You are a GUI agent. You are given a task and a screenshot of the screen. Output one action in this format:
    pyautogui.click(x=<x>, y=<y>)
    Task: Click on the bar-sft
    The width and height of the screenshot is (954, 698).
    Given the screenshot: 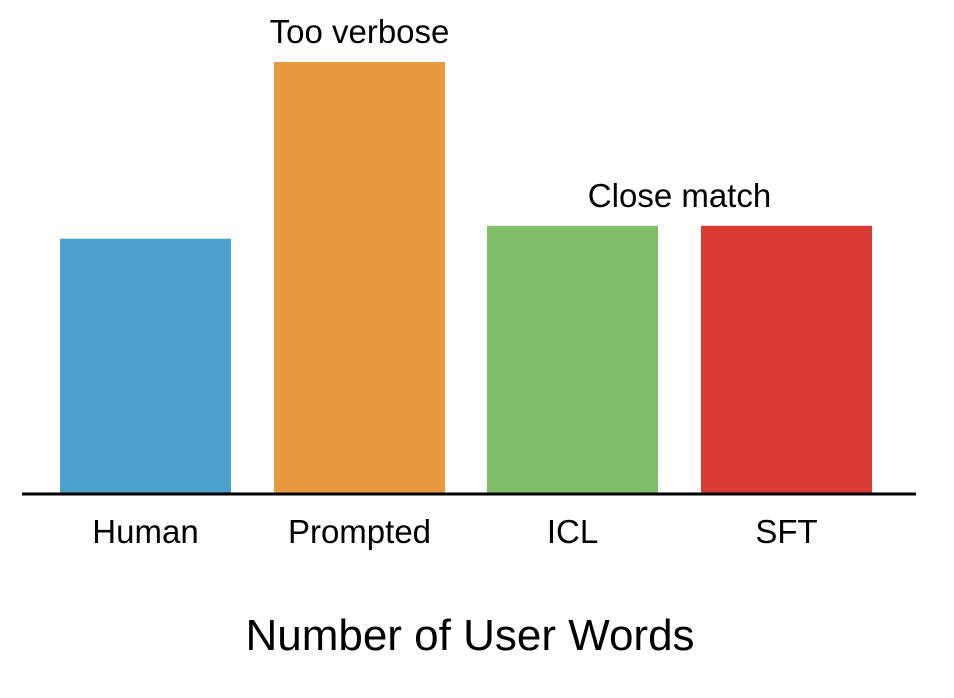 What is the action you would take?
    pyautogui.click(x=786, y=359)
    